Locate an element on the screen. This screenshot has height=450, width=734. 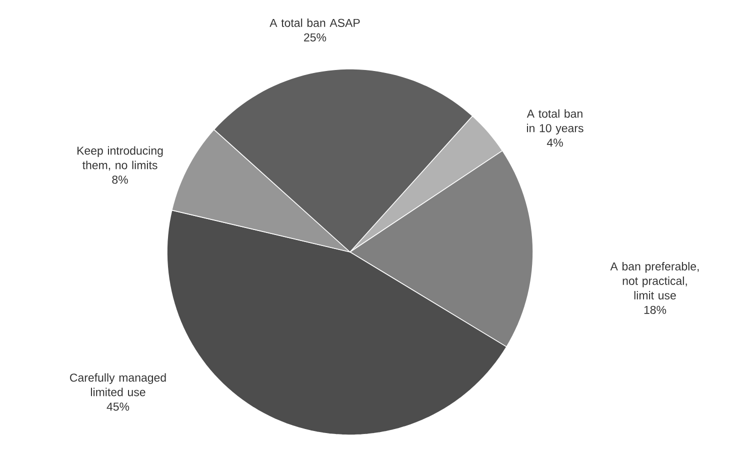
slice-label: A ban preferable, not practical, limit use is located at coordinates (654, 281).